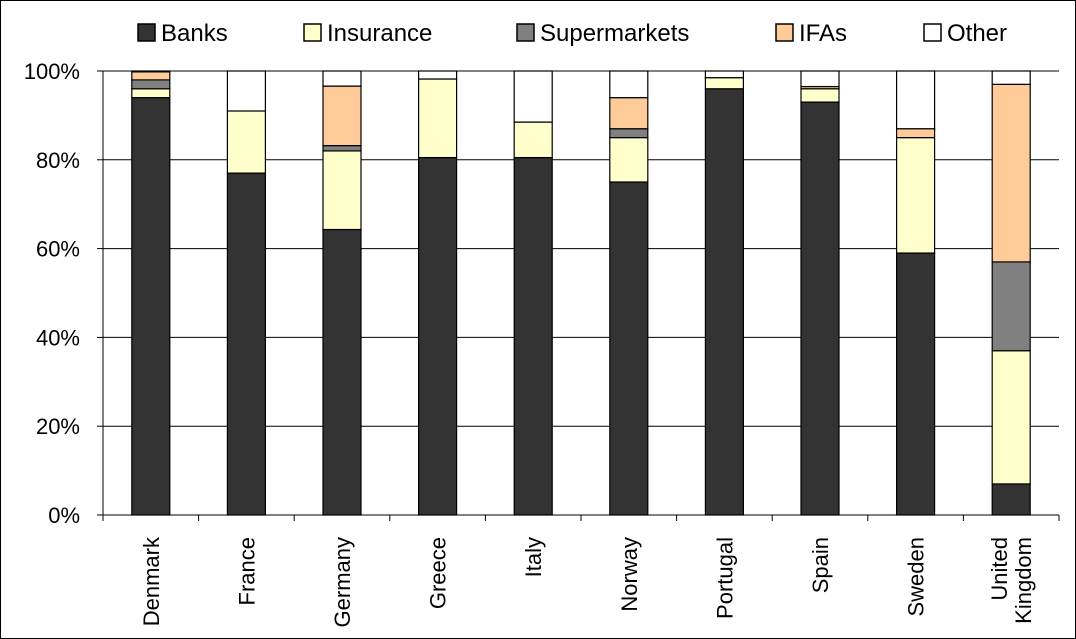 The height and width of the screenshot is (639, 1076). I want to click on x-tick-label: France, so click(246, 571).